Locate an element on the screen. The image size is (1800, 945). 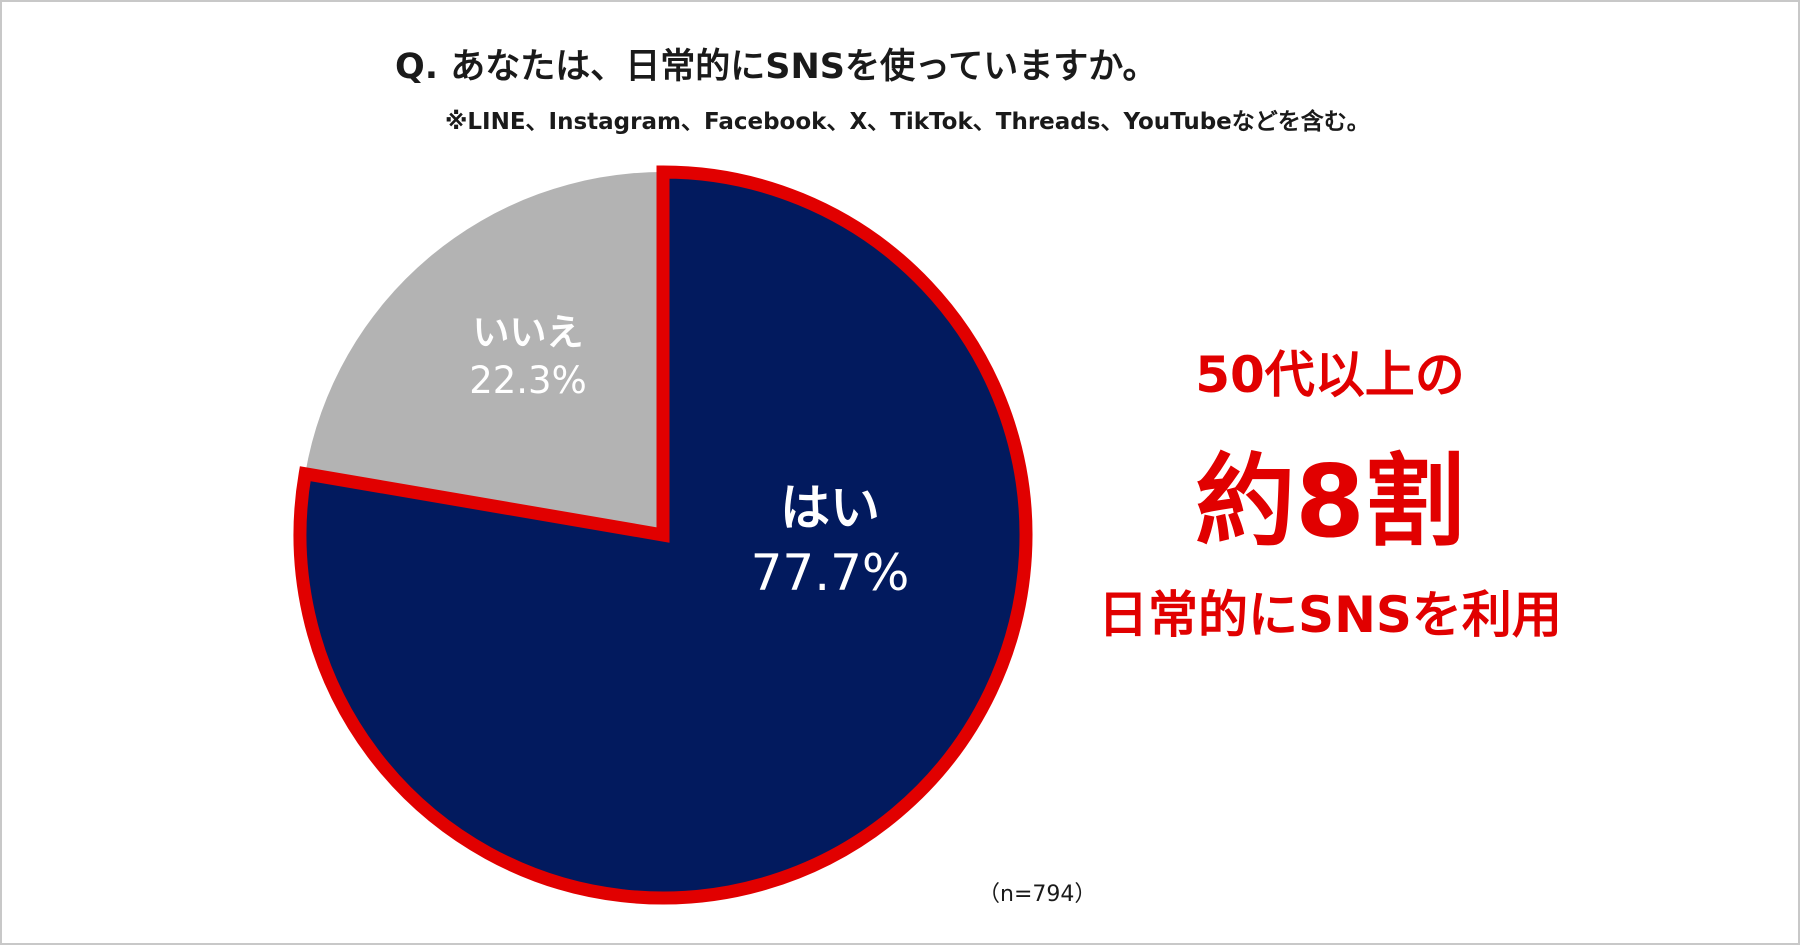
slice-value-yes: 77.7% is located at coordinates (830, 573).